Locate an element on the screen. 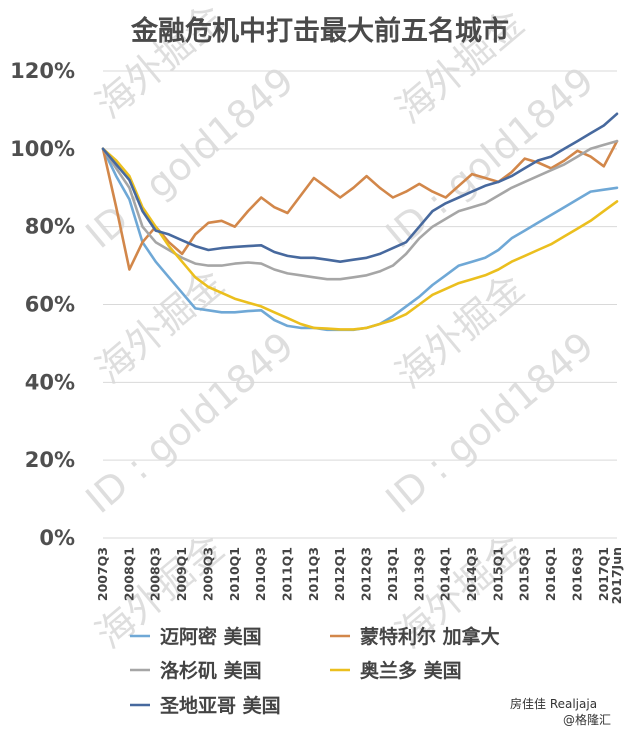  credit-source: @格隆汇 is located at coordinates (587, 719).